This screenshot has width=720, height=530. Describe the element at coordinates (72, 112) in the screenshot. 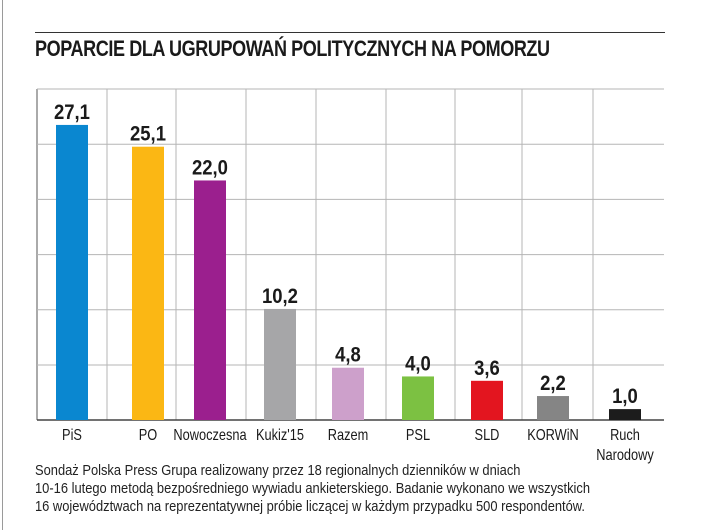

I see `value-label: 27,1` at that location.